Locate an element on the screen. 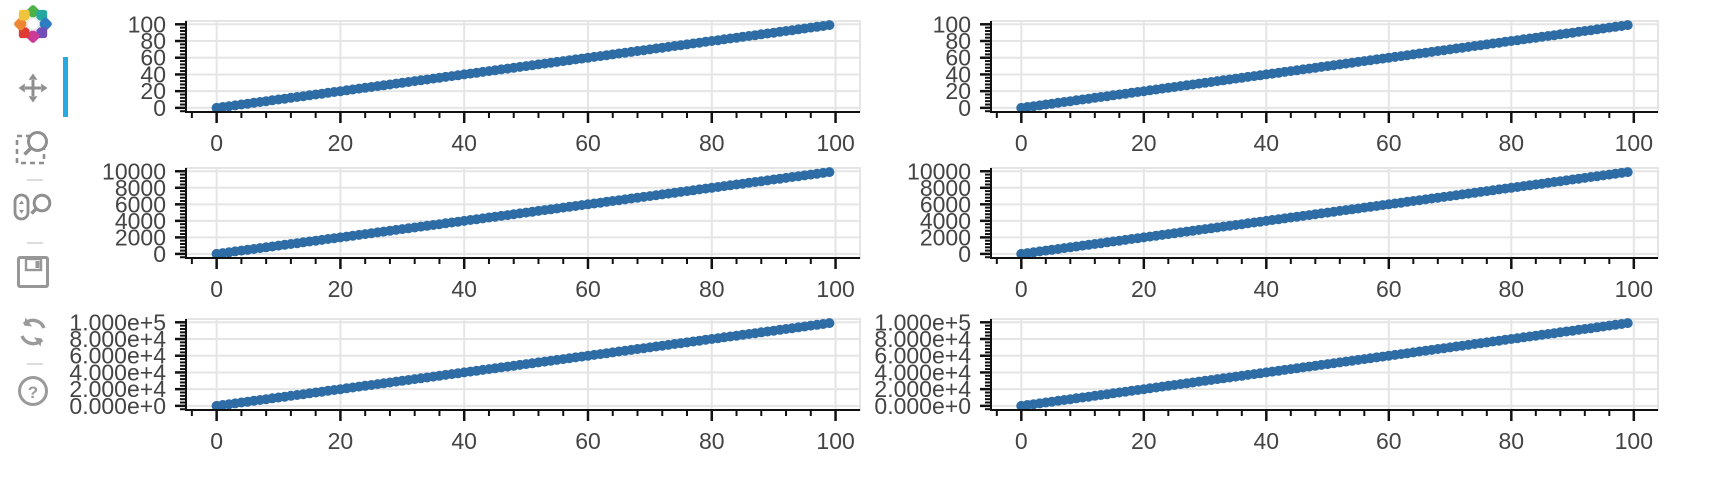  y-tick-label: 8.000e+4 is located at coordinates (922, 339).